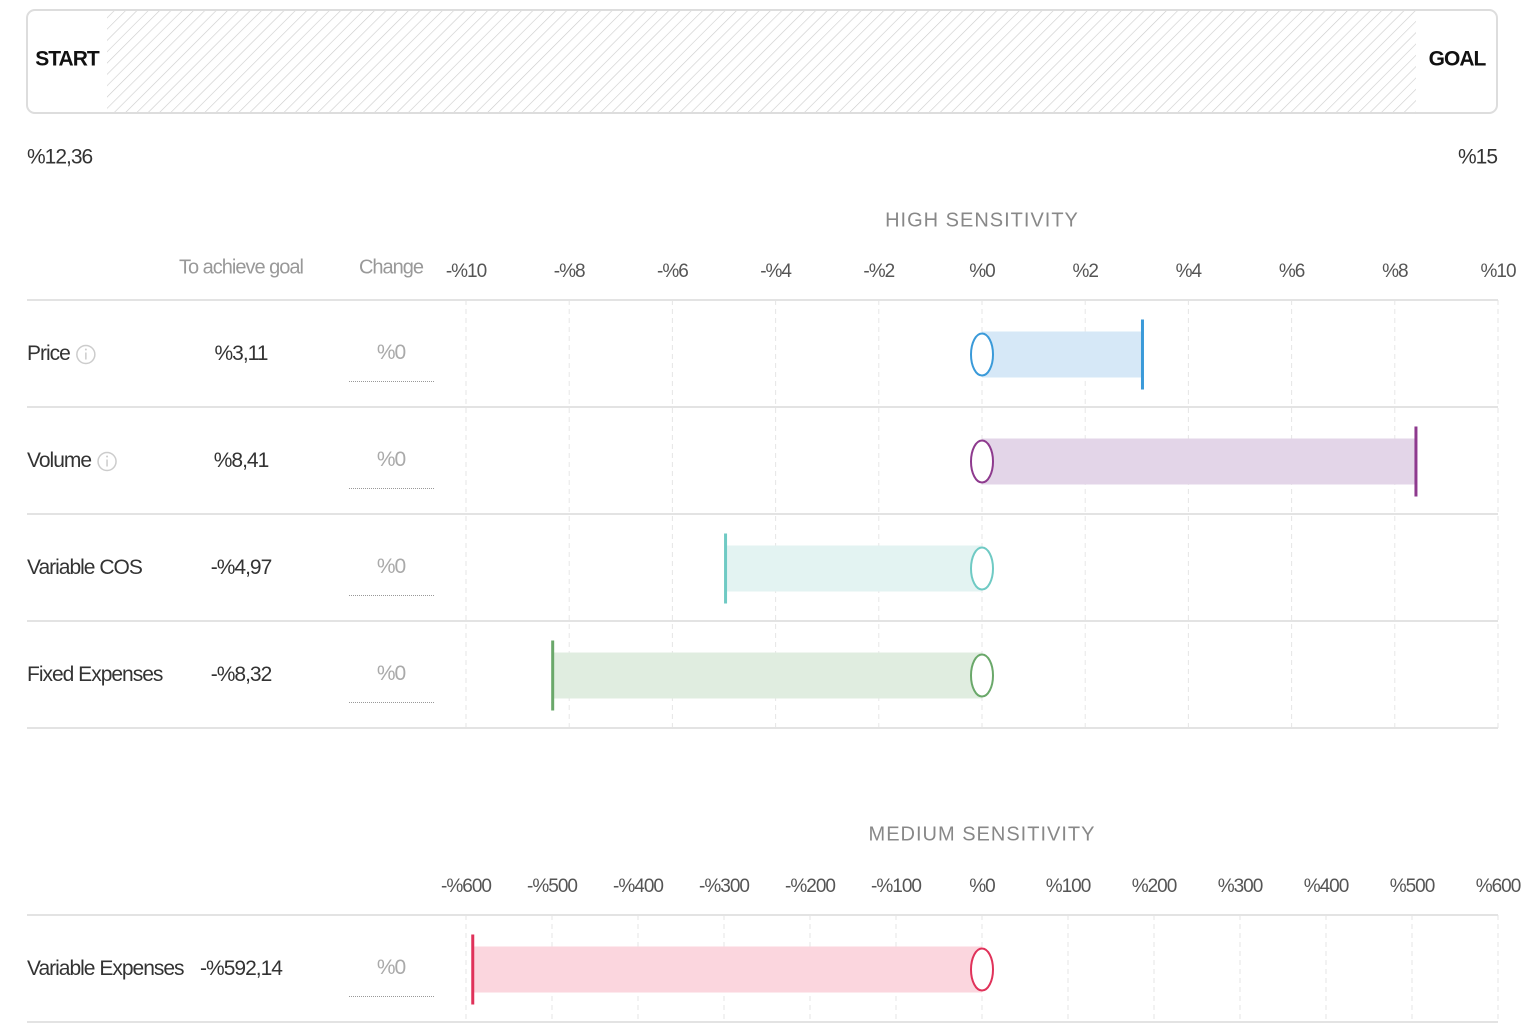  Describe the element at coordinates (776, 271) in the screenshot. I see `x-tick-label: -%4` at that location.